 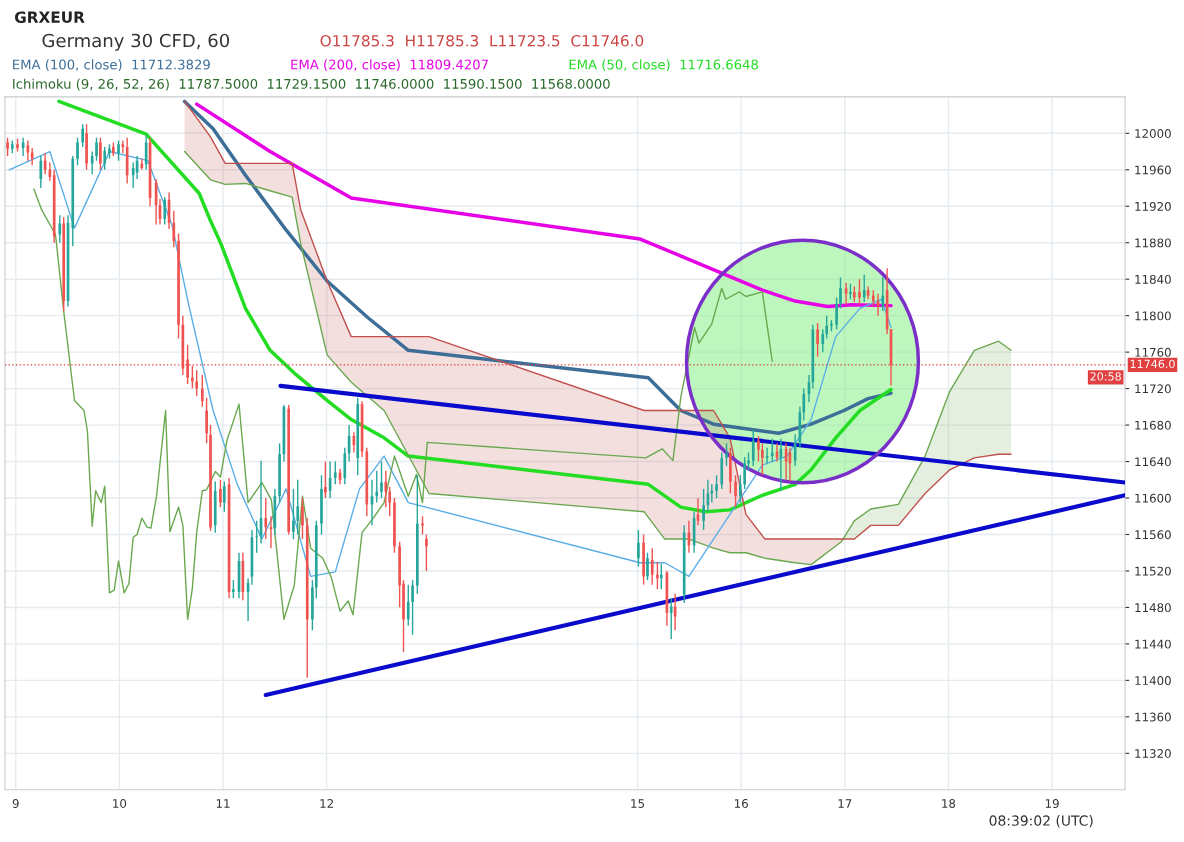 What do you see at coordinates (1152, 364) in the screenshot?
I see `ref-line-label: 11746.0` at bounding box center [1152, 364].